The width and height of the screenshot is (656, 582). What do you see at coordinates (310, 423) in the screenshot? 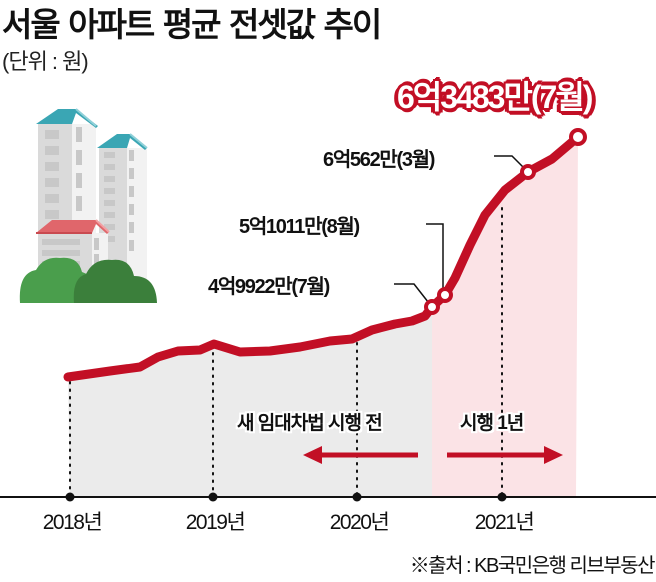
I see `before-period-label: 새 임대차법 시행 전` at bounding box center [310, 423].